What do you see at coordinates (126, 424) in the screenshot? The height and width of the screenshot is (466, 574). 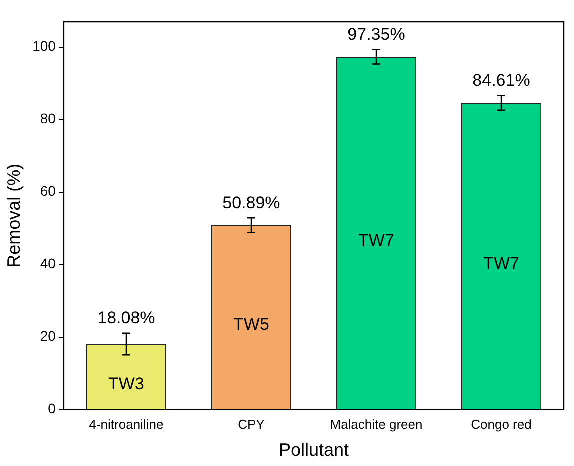 I see `x-tick-label: 4-nitroaniline` at bounding box center [126, 424].